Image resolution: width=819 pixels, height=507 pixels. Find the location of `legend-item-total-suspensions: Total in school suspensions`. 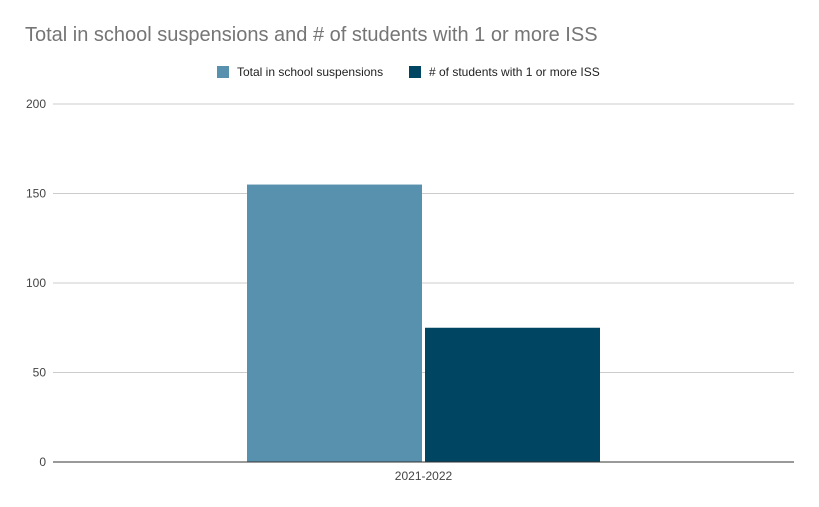

legend-item-total-suspensions: Total in school suspensions is located at coordinates (300, 72).